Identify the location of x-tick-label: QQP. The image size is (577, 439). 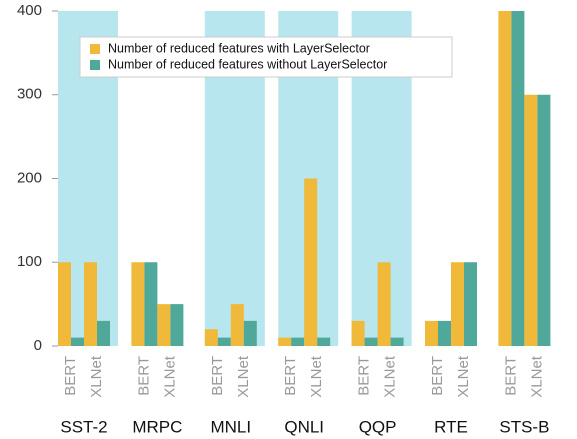
(378, 426).